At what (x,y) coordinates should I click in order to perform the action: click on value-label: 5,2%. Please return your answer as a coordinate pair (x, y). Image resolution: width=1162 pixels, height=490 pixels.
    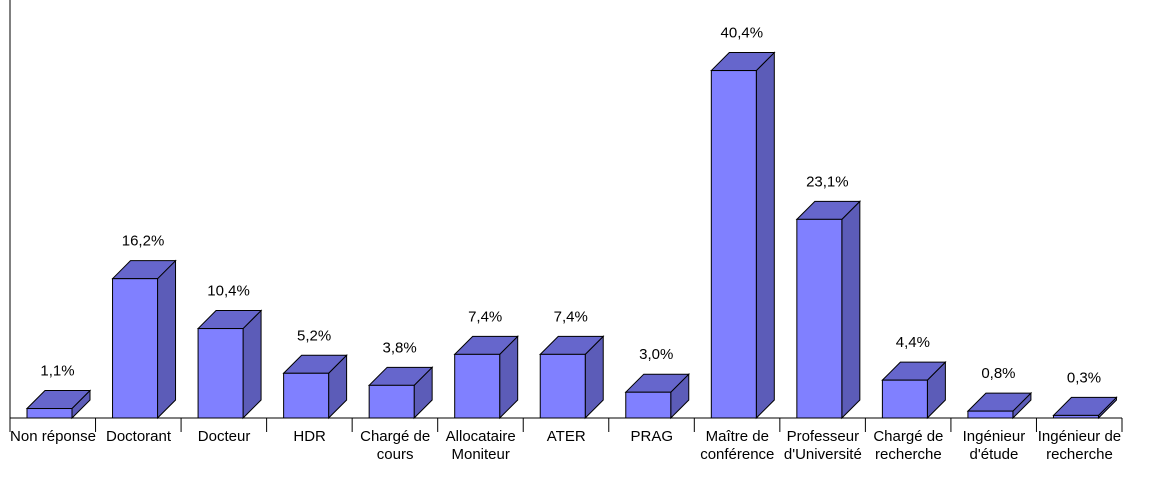
    Looking at the image, I should click on (314, 335).